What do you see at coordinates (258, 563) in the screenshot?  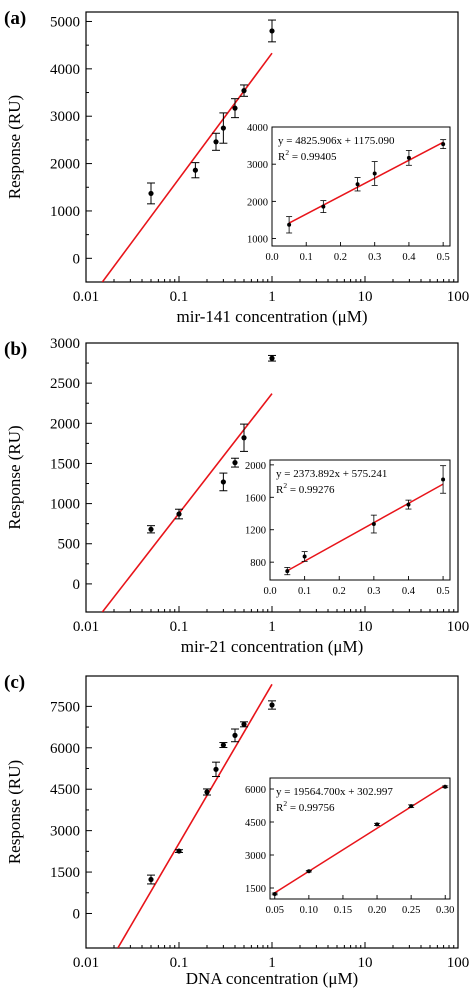 I see `inset-y-tick-label: 800` at bounding box center [258, 563].